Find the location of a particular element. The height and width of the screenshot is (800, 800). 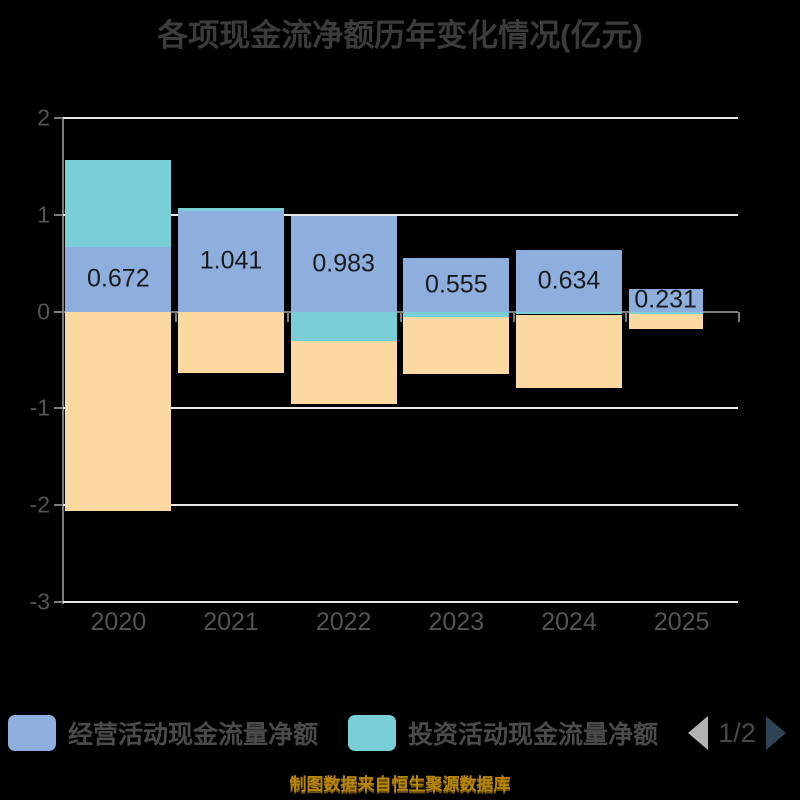

pager-label: 1/2 is located at coordinates (737, 732).